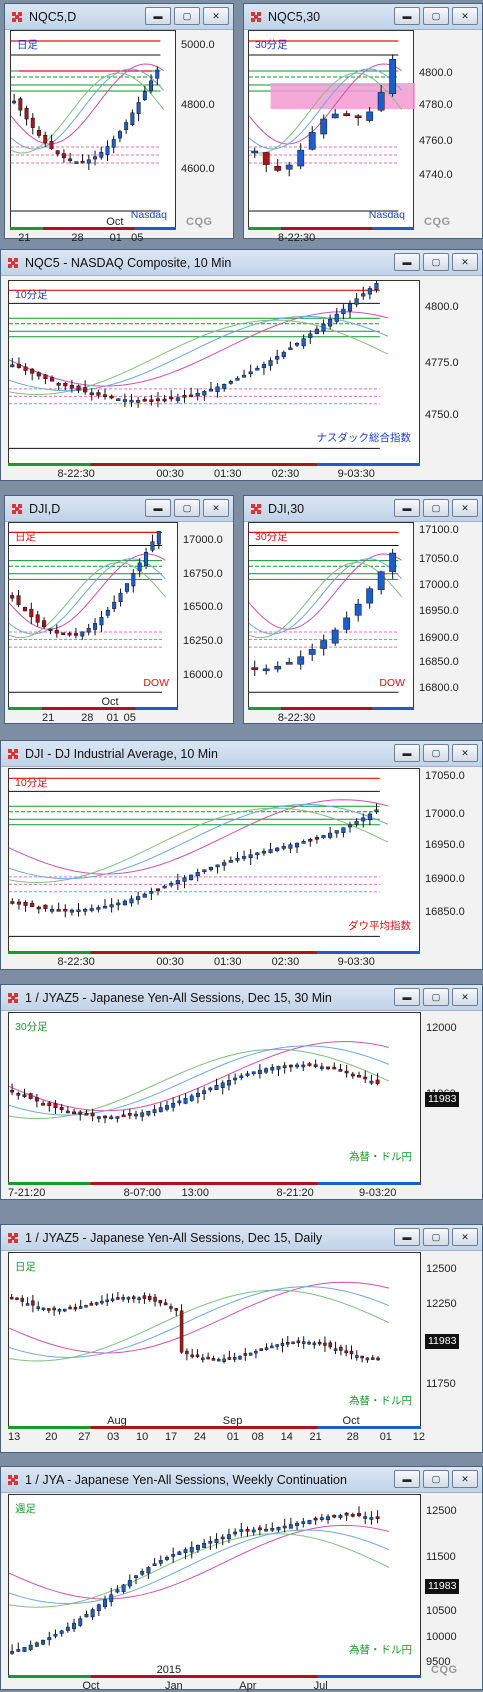 The image size is (483, 1692). What do you see at coordinates (214, 1586) in the screenshot?
I see `chart-area: 週足 為替・ドル円` at bounding box center [214, 1586].